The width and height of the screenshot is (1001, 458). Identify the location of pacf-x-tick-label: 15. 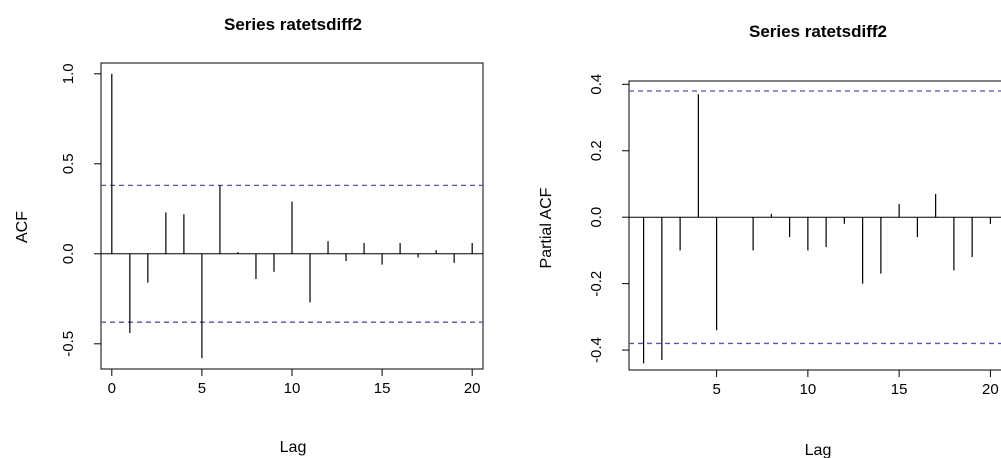
(899, 389).